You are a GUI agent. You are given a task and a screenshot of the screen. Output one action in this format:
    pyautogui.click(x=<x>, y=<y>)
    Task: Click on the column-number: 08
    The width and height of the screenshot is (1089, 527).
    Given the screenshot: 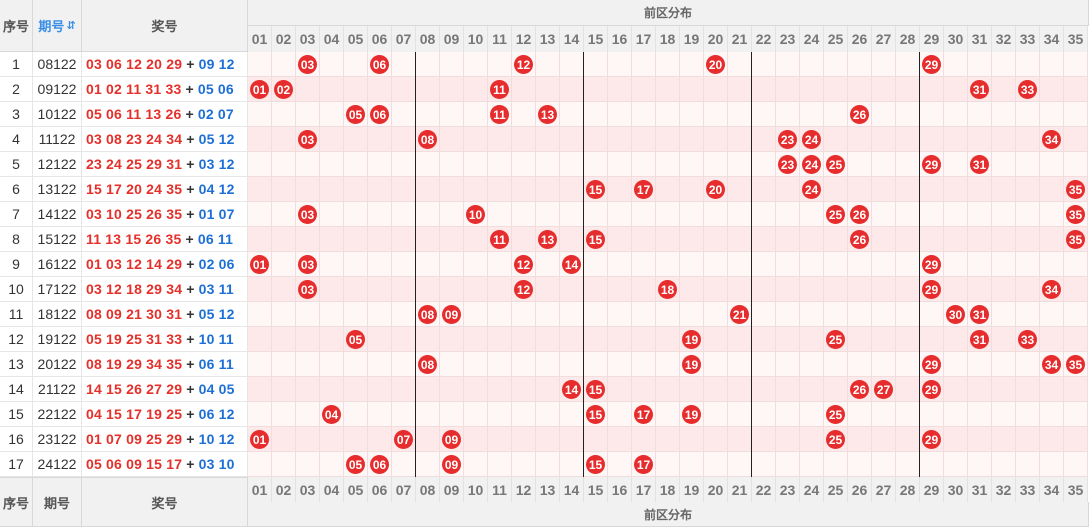 What is the action you would take?
    pyautogui.click(x=428, y=489)
    